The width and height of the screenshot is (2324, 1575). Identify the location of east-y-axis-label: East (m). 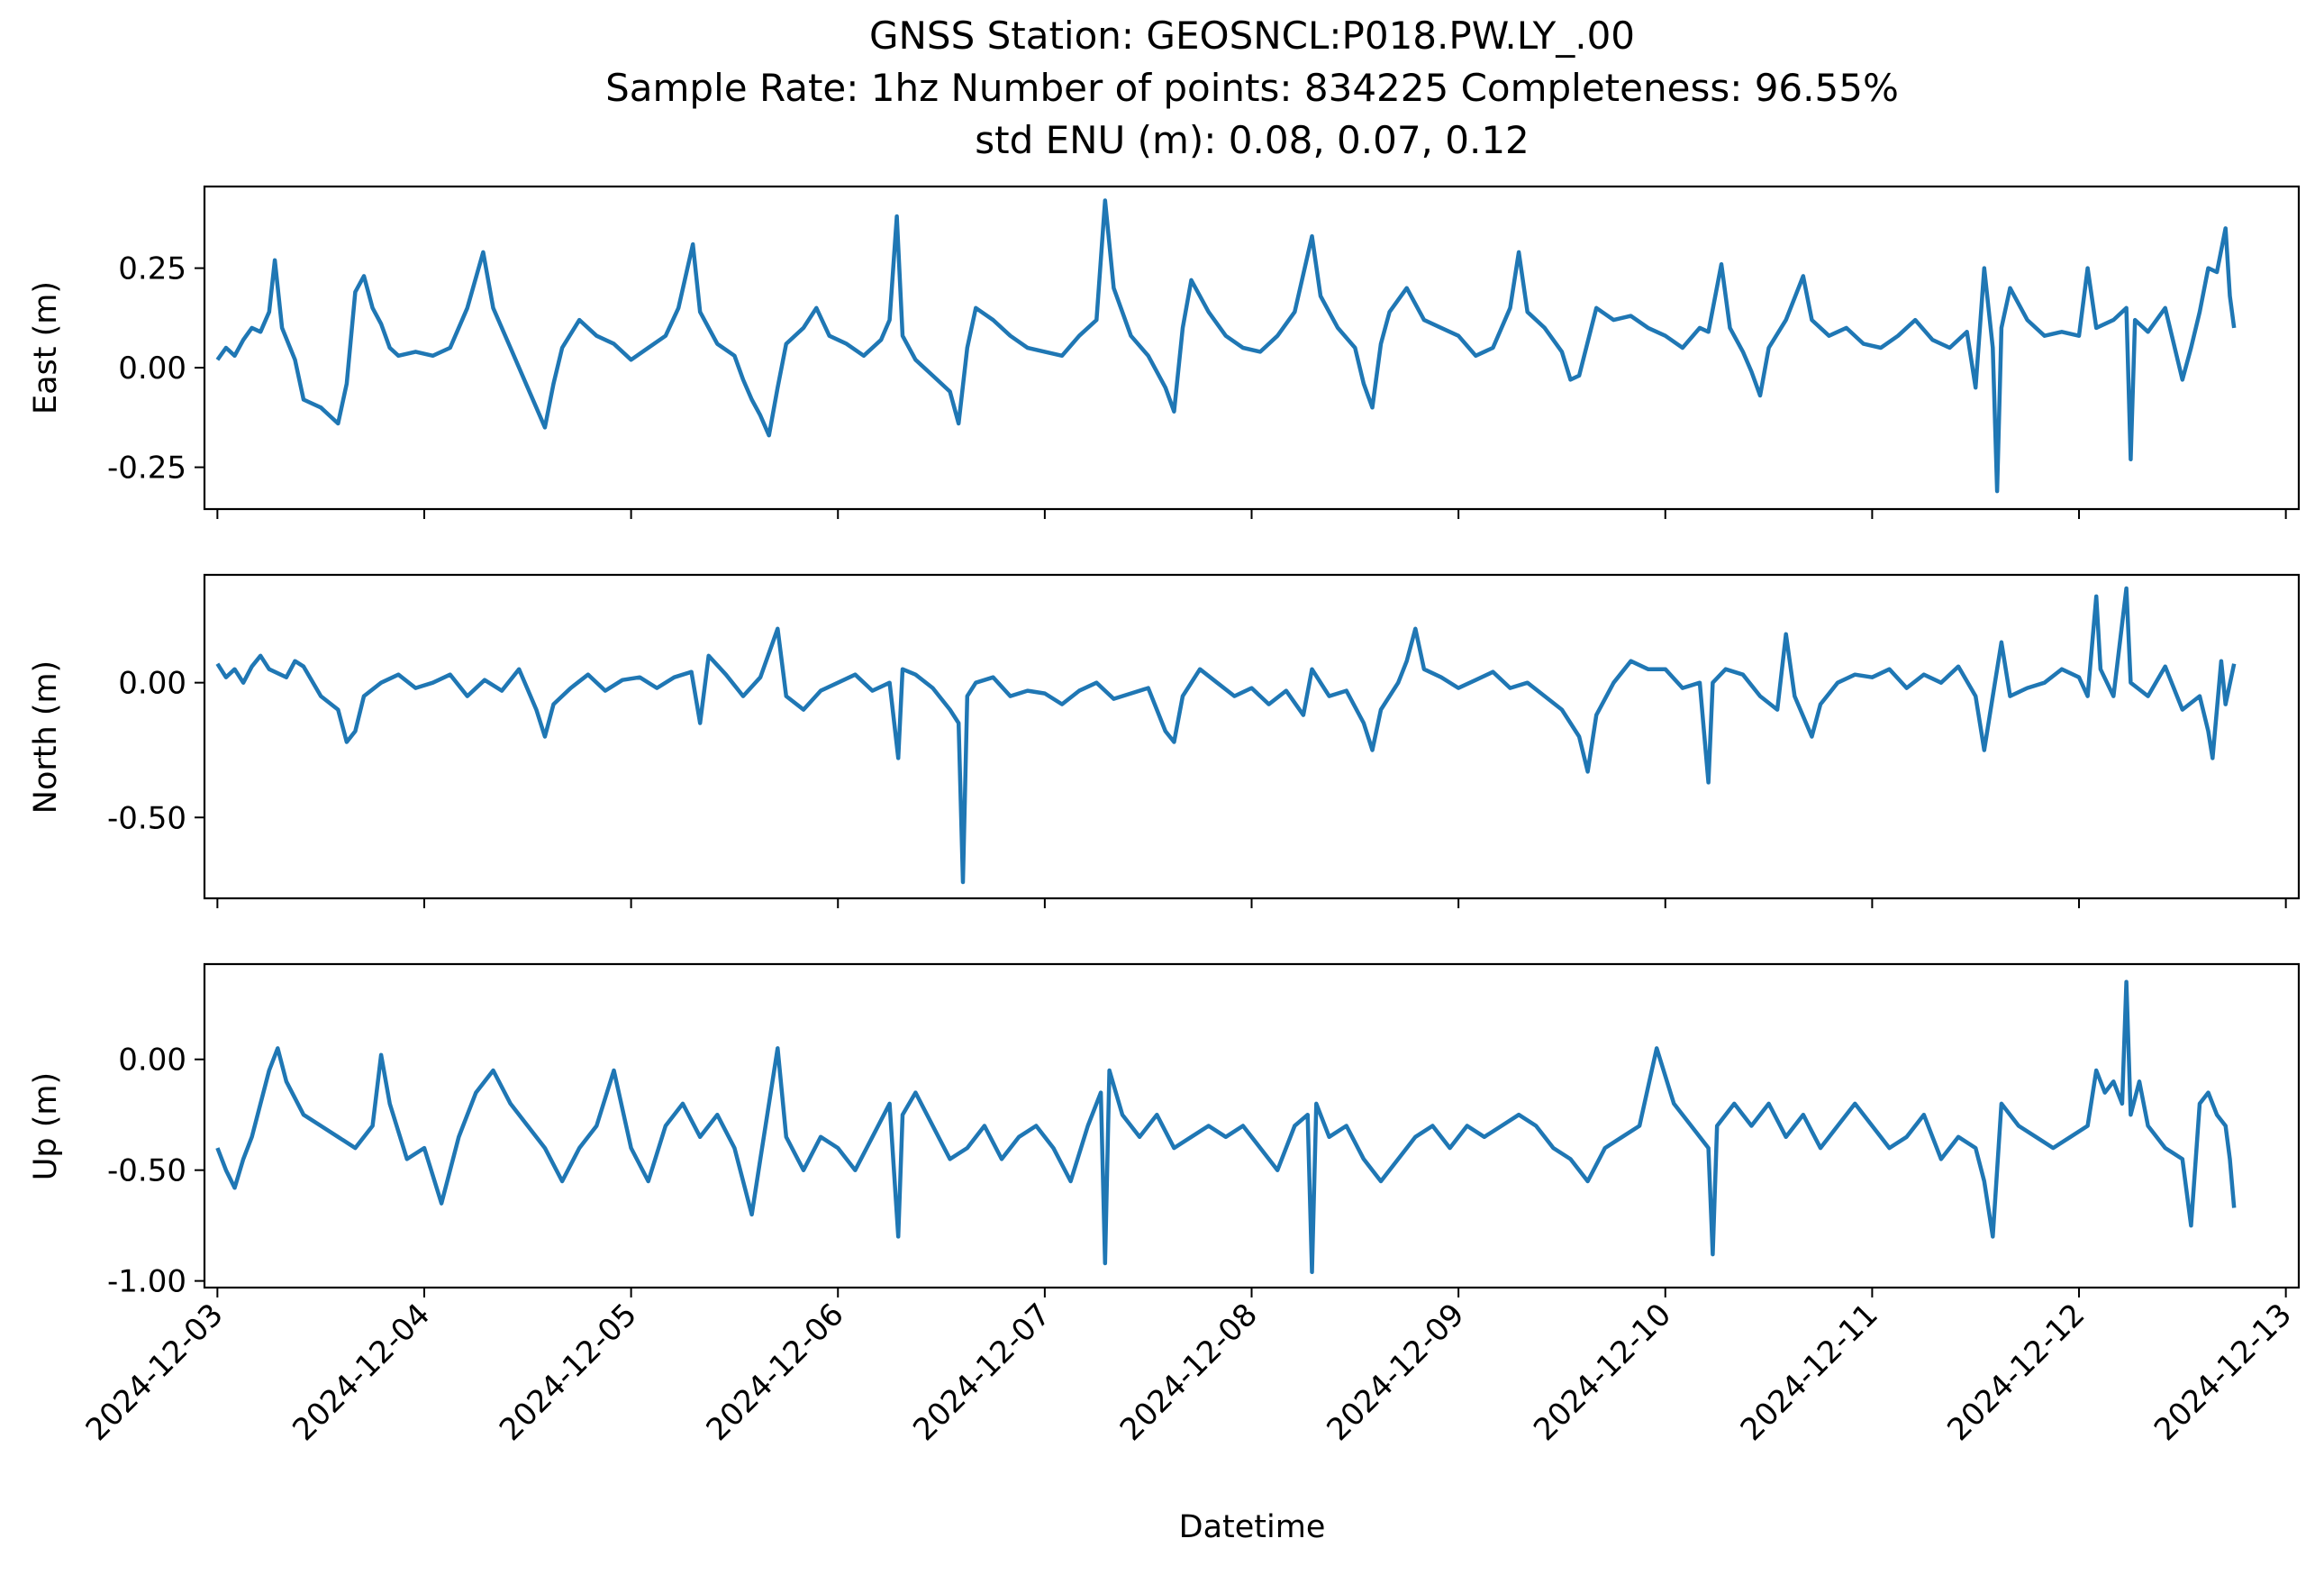
(46, 347).